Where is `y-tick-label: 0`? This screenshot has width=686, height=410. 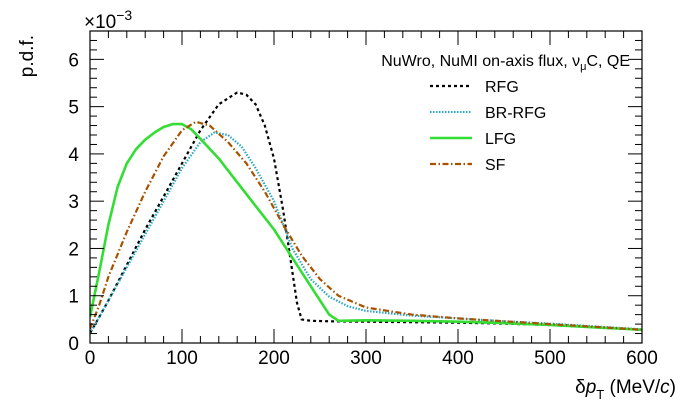
y-tick-label: 0 is located at coordinates (73, 344).